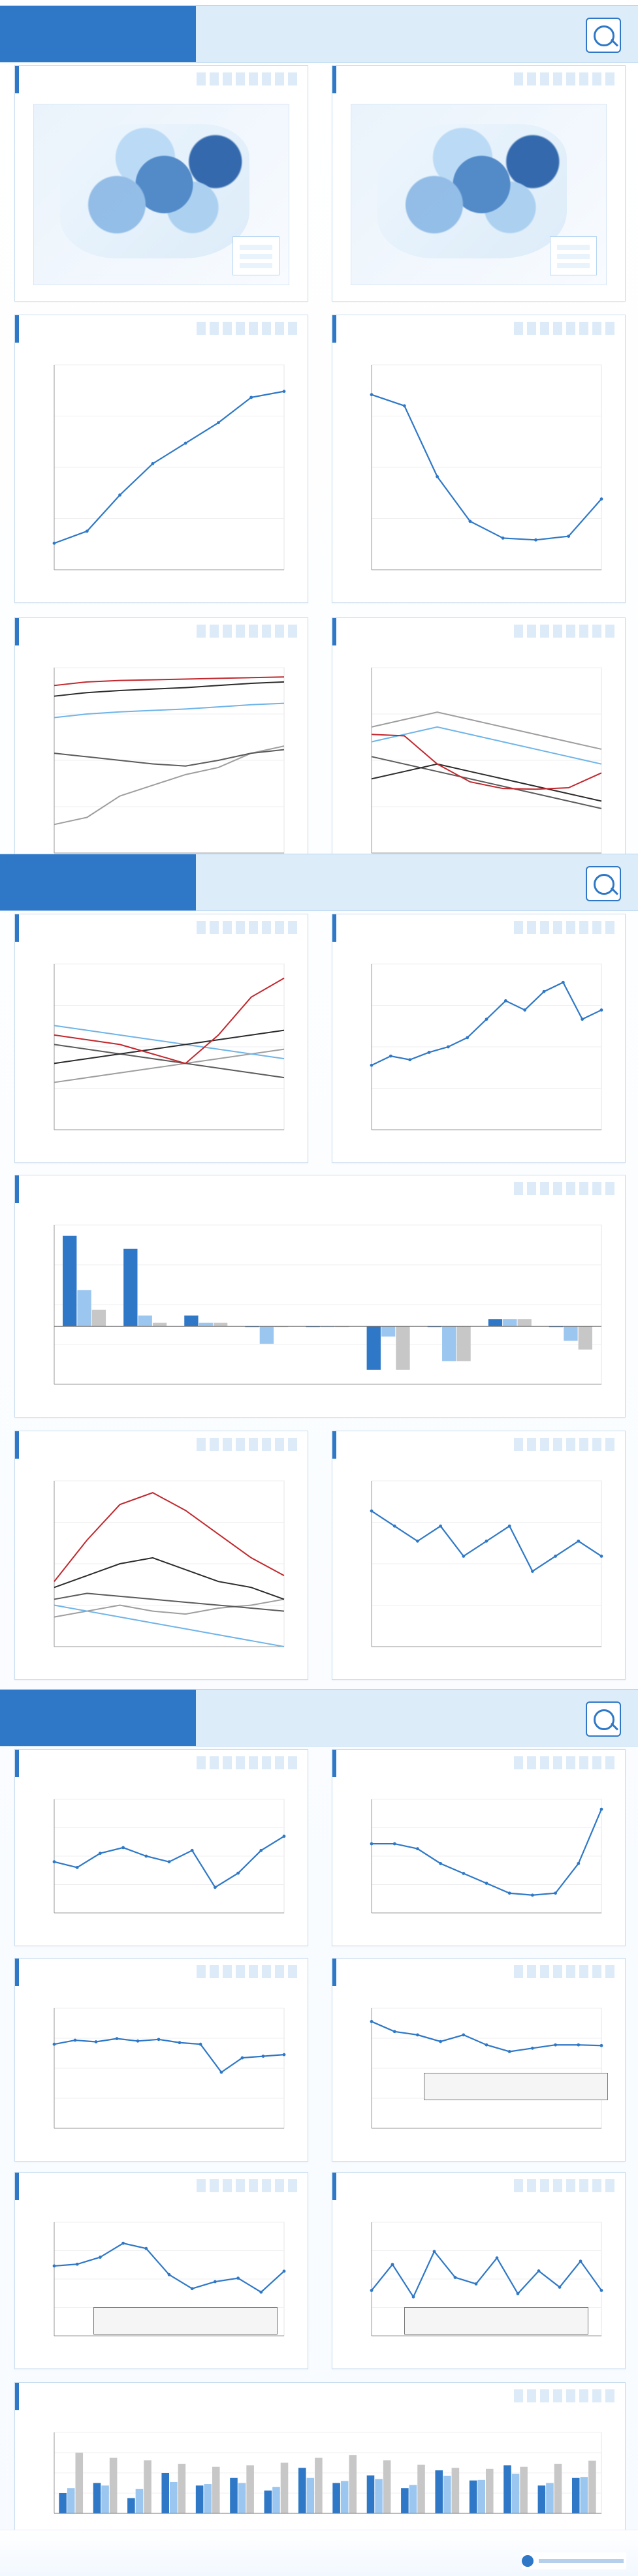 This screenshot has height=2576, width=638. Describe the element at coordinates (479, 1038) in the screenshot. I see `s2-line-right` at that location.